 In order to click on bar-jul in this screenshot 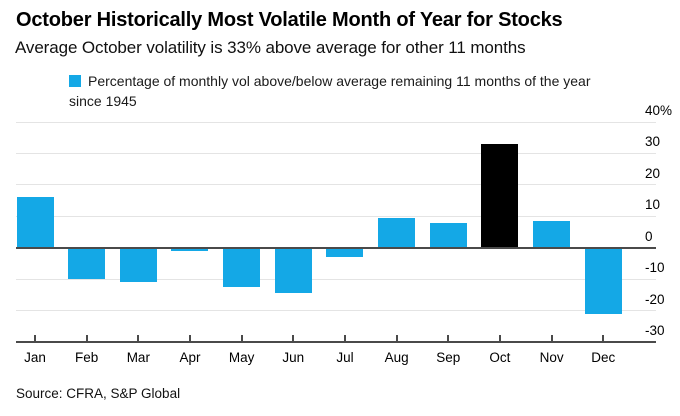, I will do `click(345, 252)`.